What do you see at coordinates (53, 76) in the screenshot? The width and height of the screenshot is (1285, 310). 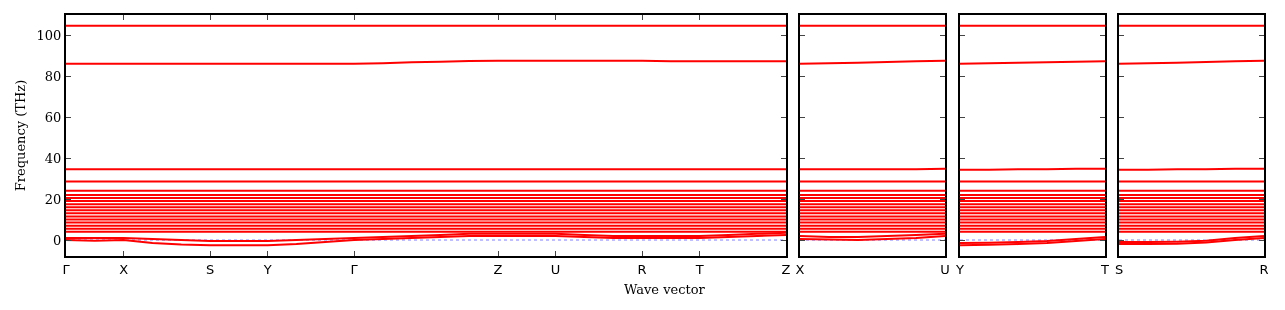 I see `y-tick-label: 80` at bounding box center [53, 76].